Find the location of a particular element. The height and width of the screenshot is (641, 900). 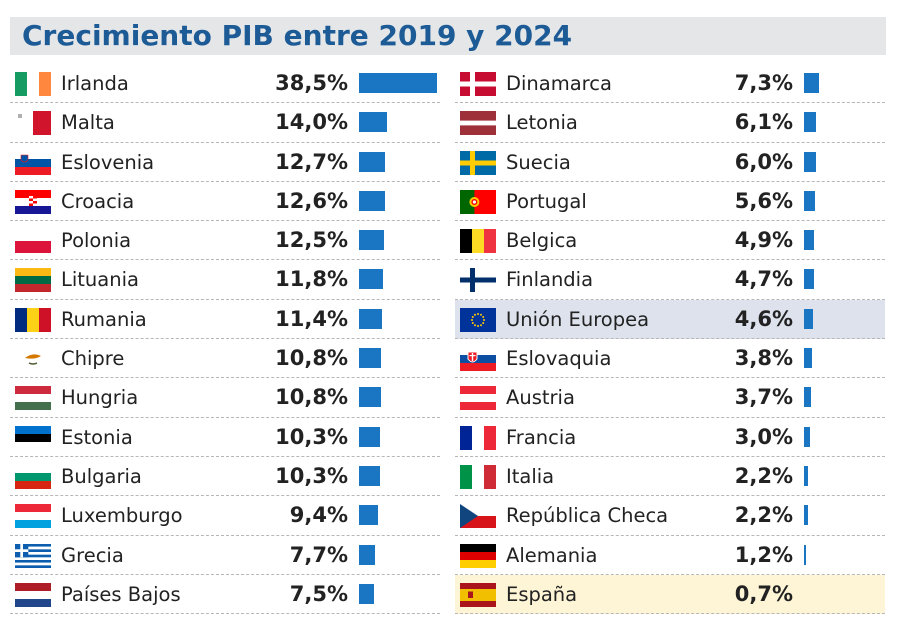

table-row: Dinamarca 7,3% is located at coordinates (670, 84).